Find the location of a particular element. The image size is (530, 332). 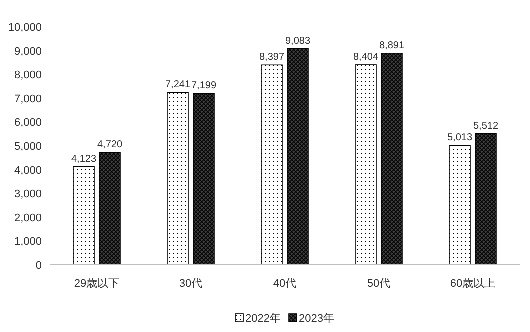

y-tick-label: 2,000 is located at coordinates (28, 218).